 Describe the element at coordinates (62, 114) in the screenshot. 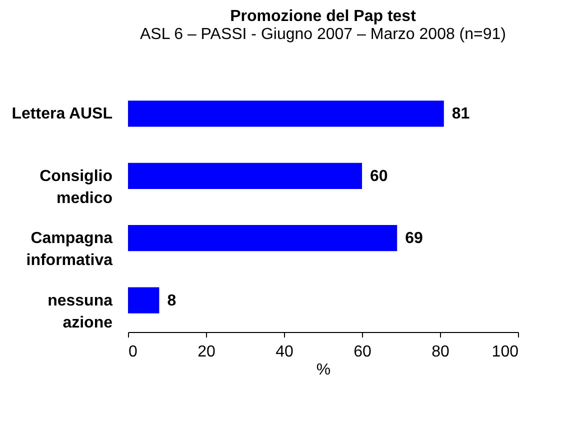

I see `y-tick-label: Lettera AUSL` at that location.